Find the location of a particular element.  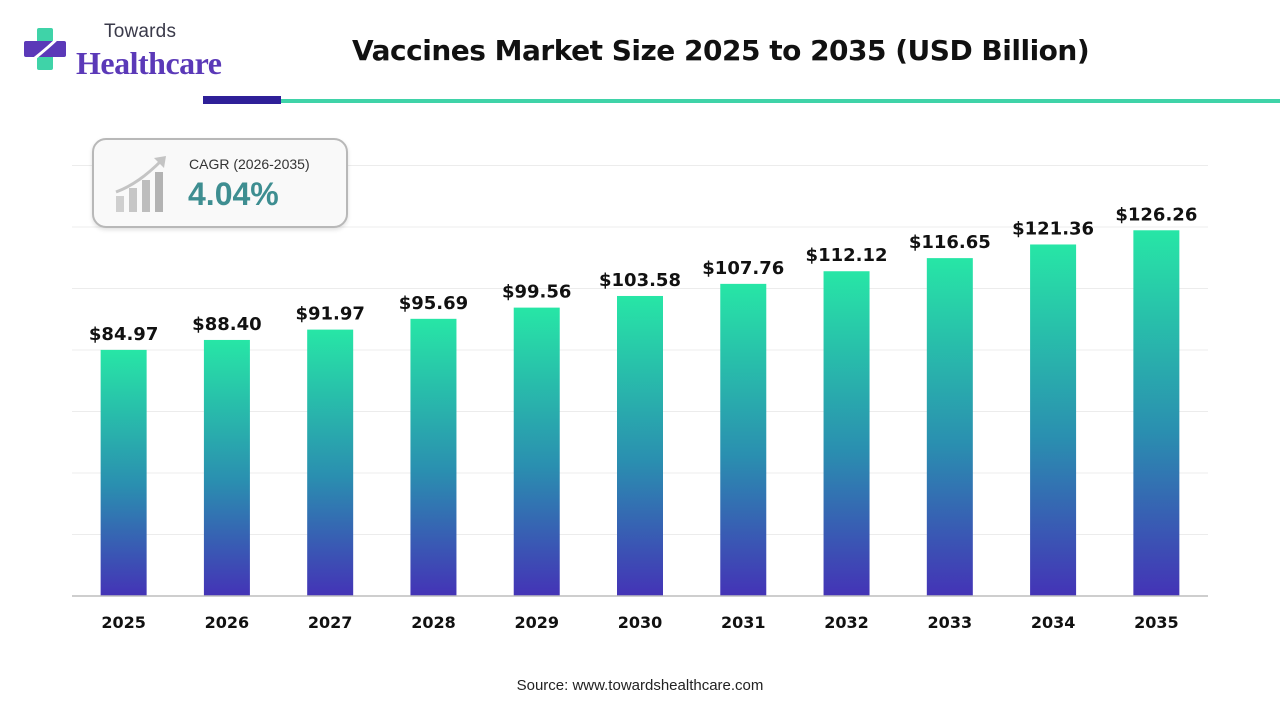

x-tick-2034: 2034 is located at coordinates (1053, 622).